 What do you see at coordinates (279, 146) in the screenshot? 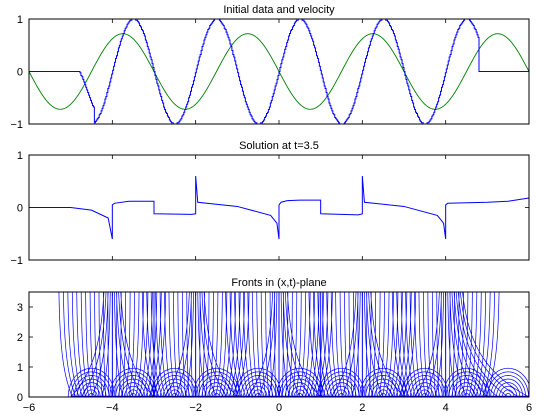
I see `chart-title: Solution at t=3.5` at bounding box center [279, 146].